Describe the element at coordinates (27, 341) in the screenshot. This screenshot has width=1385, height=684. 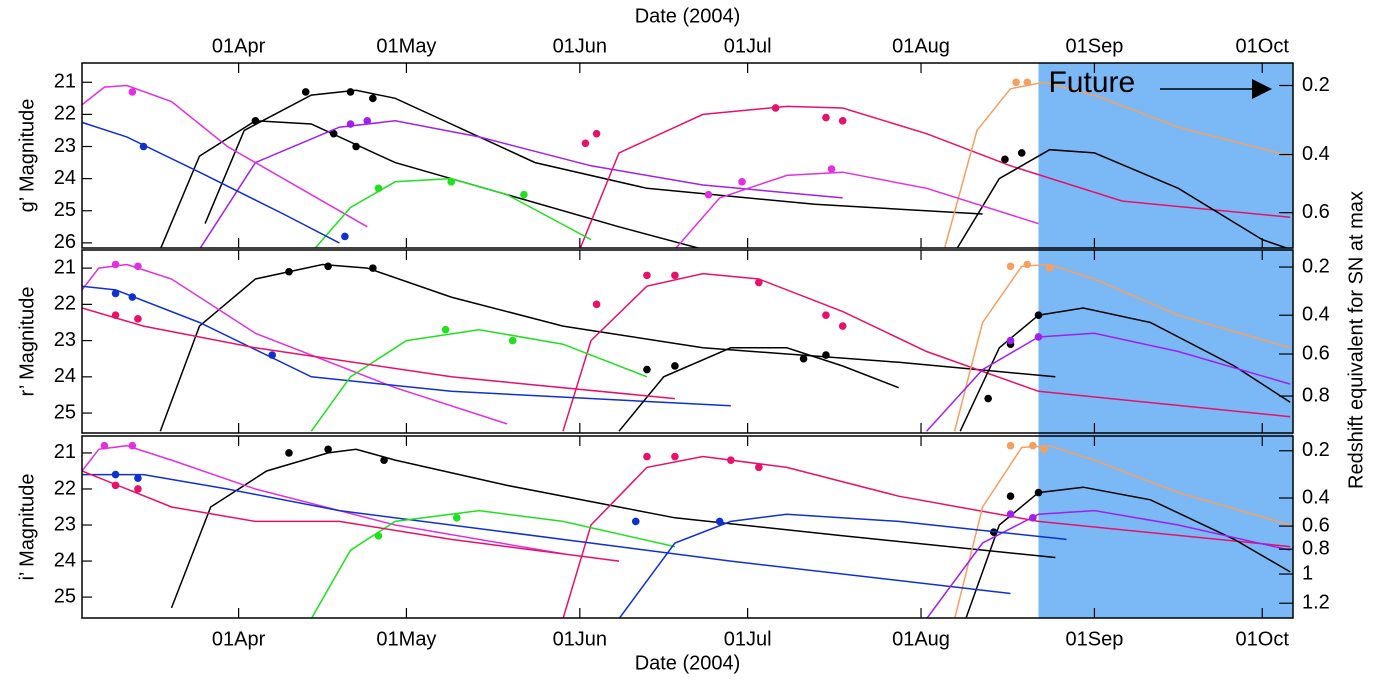
I see `y-axis-title: r’ Magnitude` at that location.